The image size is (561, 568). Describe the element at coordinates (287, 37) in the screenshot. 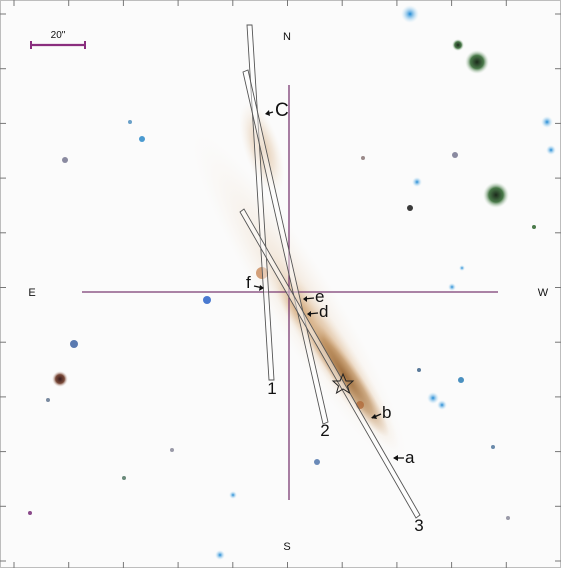

I see `north-label: N` at that location.